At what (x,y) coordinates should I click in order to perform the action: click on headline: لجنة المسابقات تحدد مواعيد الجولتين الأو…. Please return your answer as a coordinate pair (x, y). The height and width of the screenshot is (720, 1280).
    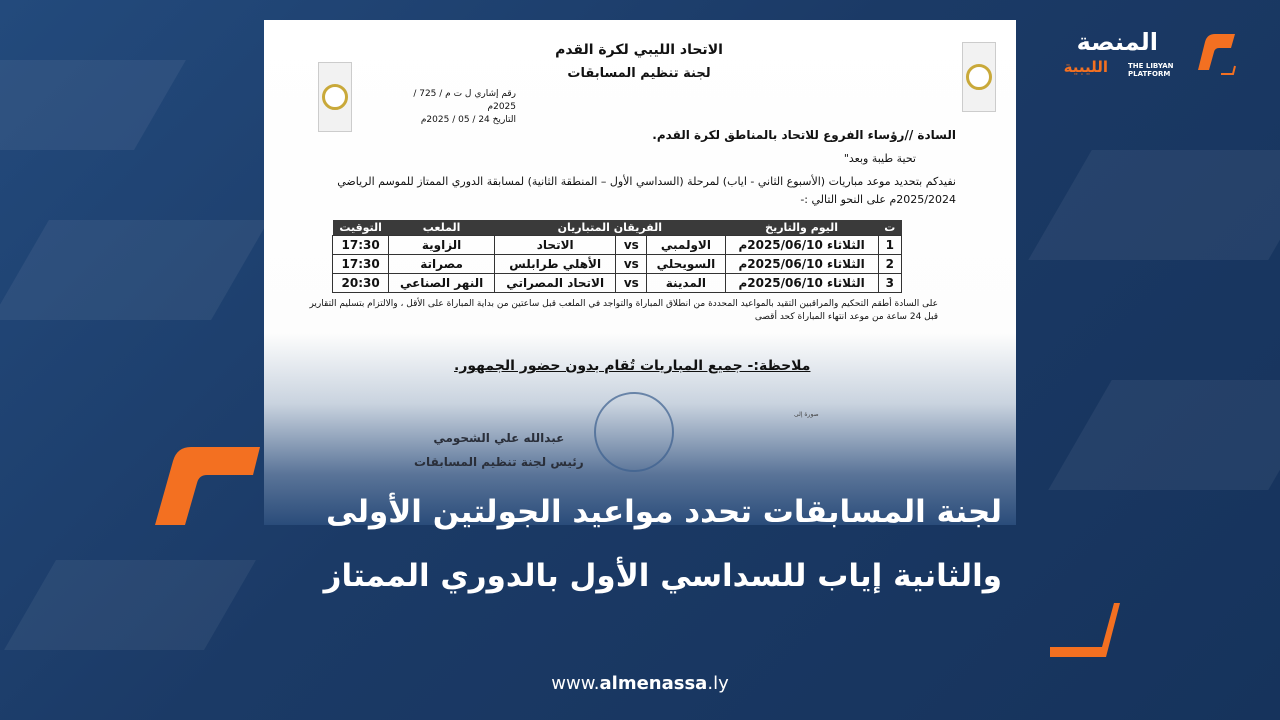
    Looking at the image, I should click on (663, 544).